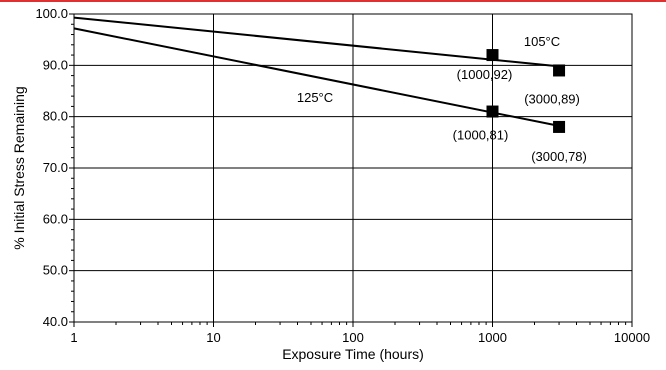 This screenshot has width=666, height=370. Describe the element at coordinates (51, 13) in the screenshot. I see `y-tick-label: 100.0` at that location.